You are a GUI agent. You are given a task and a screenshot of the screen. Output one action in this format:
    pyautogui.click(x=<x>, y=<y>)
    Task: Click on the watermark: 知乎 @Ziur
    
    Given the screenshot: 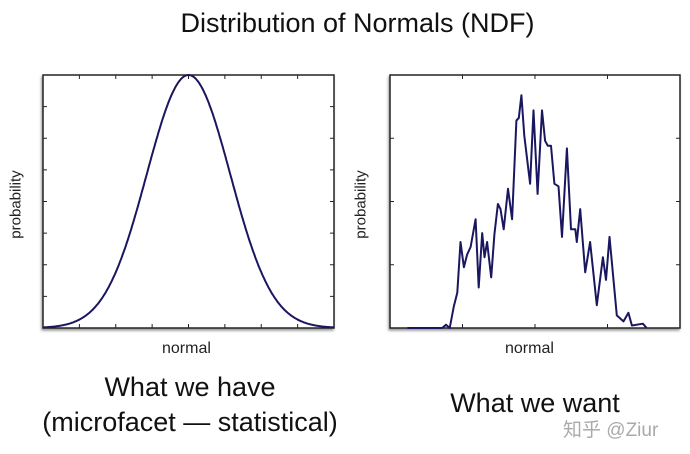 What is the action you would take?
    pyautogui.click(x=611, y=430)
    